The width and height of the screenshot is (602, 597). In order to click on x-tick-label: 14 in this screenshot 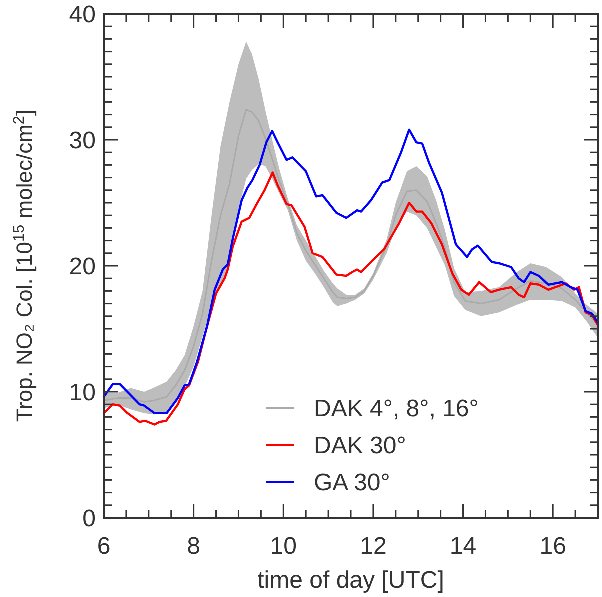, I will do `click(463, 546)`.